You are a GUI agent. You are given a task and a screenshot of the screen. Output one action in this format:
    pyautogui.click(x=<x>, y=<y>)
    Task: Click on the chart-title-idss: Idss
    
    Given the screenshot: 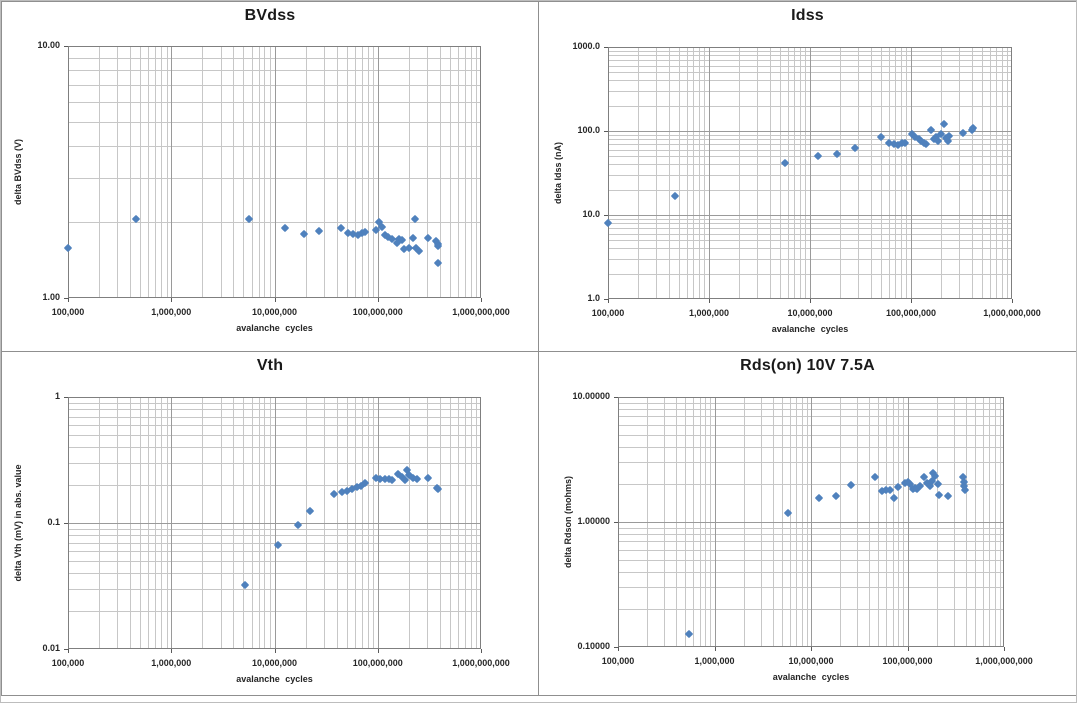 What is the action you would take?
    pyautogui.click(x=807, y=15)
    